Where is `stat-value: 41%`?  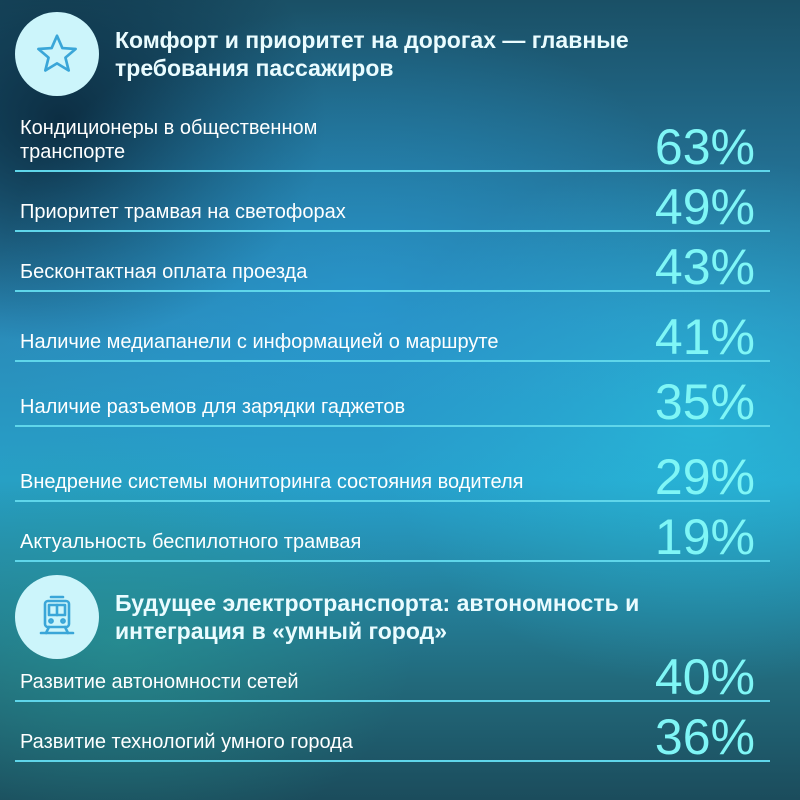
stat-value: 41% is located at coordinates (704, 337).